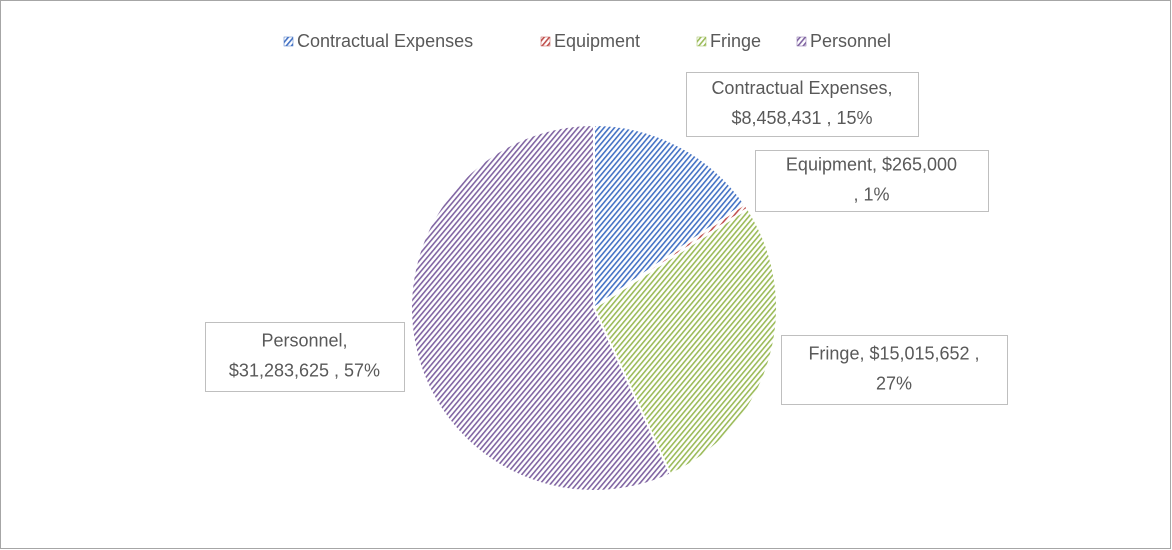  Describe the element at coordinates (893, 353) in the screenshot. I see `data-label: Fringe, $15,015,652 ,` at that location.